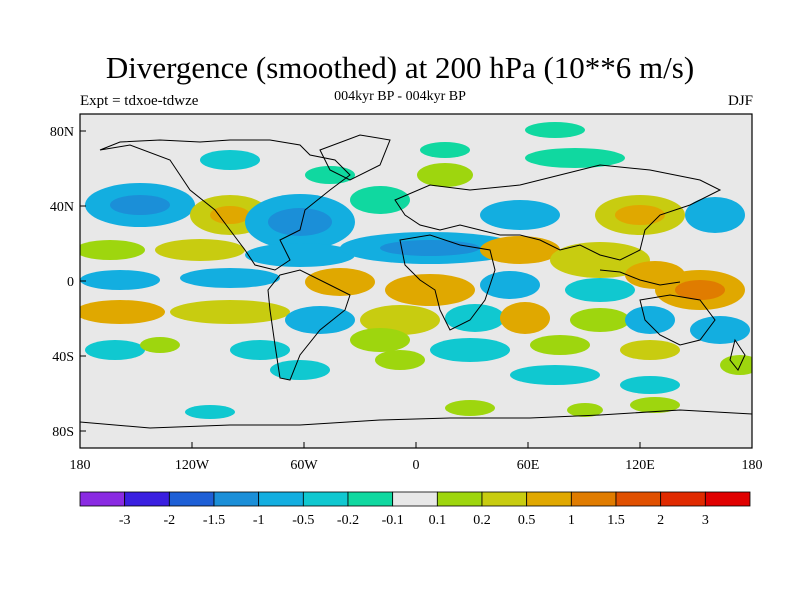 Image resolution: width=800 pixels, height=600 pixels. I want to click on colorbar-label: 0.2, so click(482, 520).